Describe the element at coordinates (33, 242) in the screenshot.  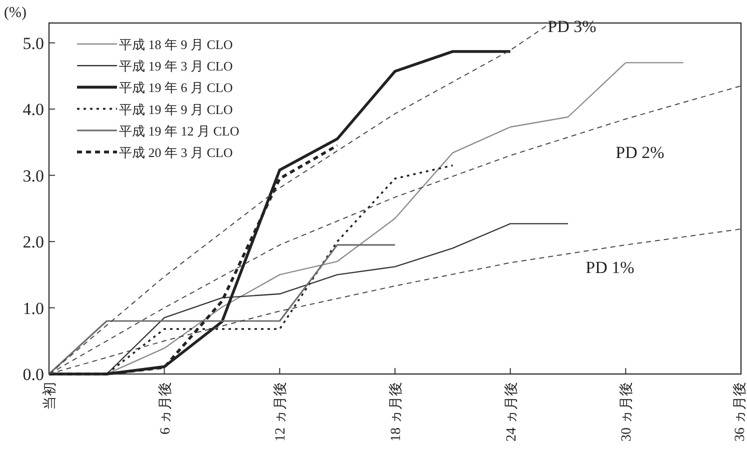
I see `y-tick-label: 2.0` at that location.